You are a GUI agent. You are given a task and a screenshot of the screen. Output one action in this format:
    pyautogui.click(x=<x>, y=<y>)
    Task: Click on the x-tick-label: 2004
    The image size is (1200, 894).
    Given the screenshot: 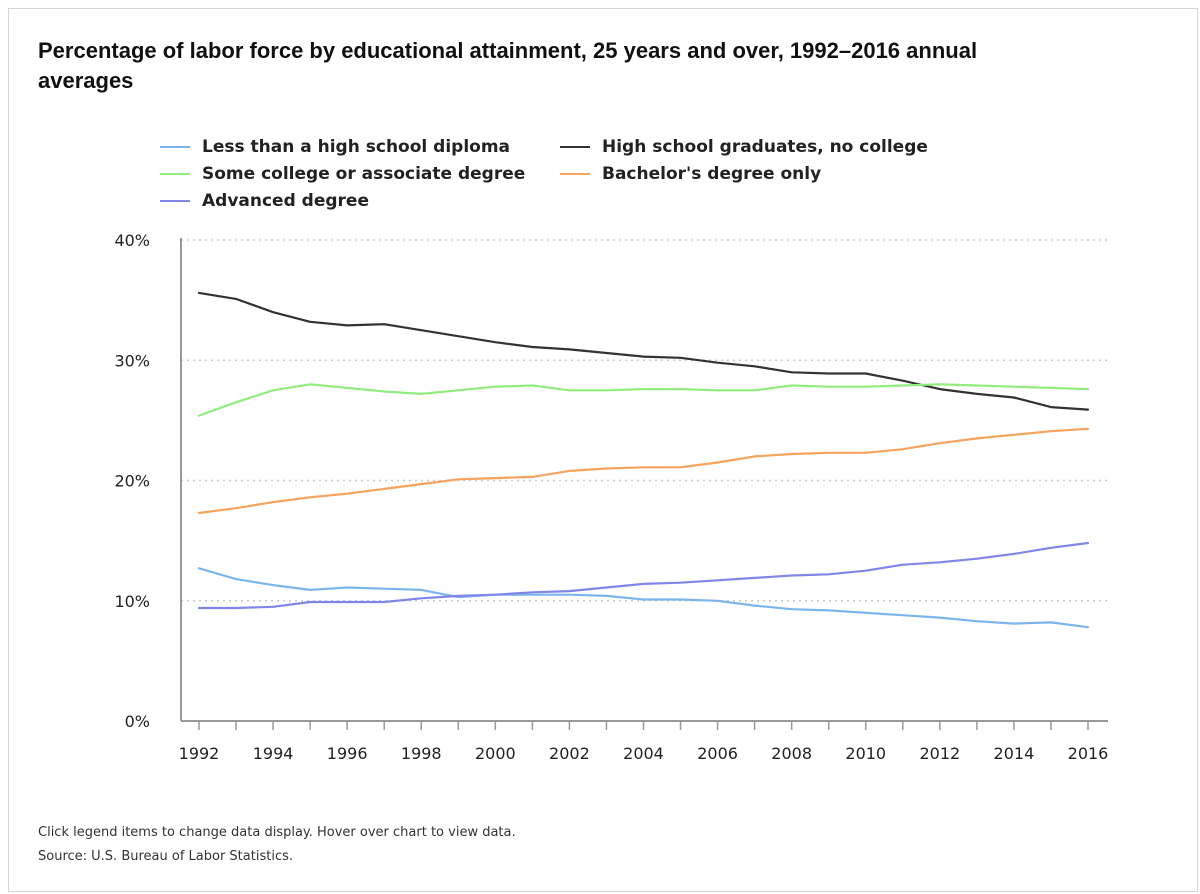 What is the action you would take?
    pyautogui.click(x=643, y=753)
    